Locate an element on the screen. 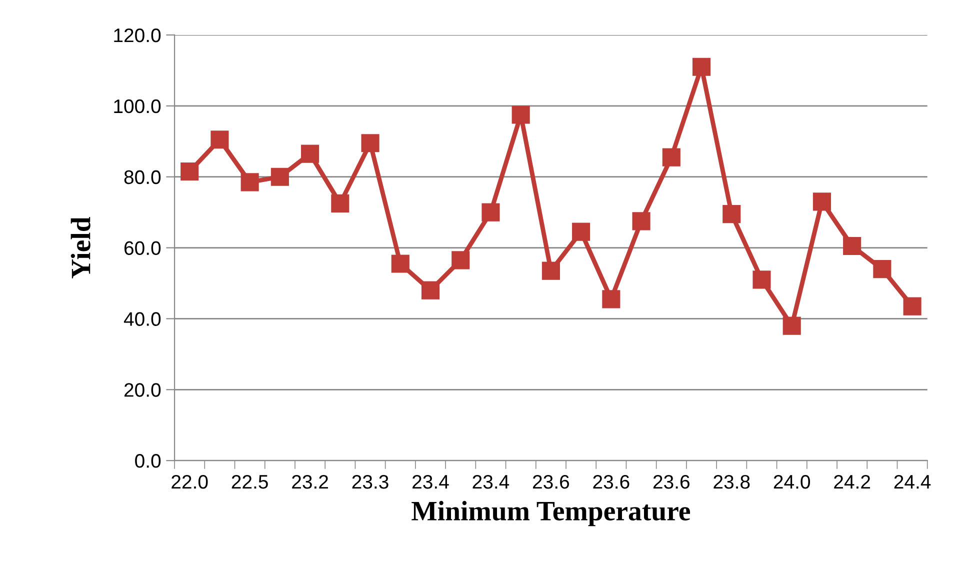  x-tick-label: 22.0 is located at coordinates (190, 481).